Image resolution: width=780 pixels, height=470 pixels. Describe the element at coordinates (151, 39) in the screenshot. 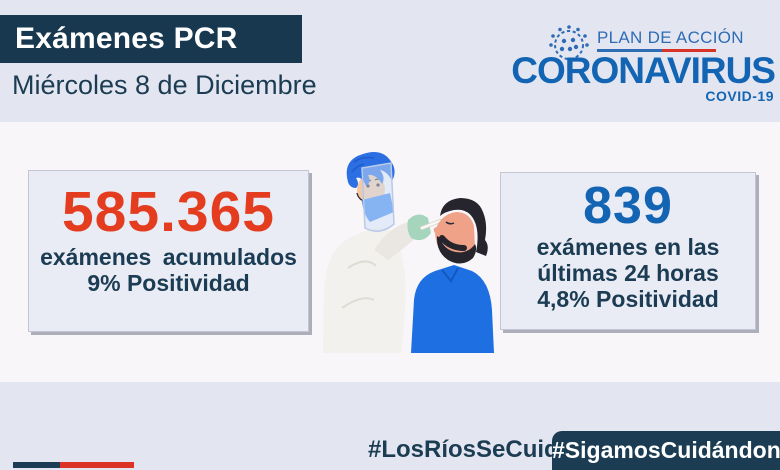

I see `page-title: Exámenes PCR` at that location.